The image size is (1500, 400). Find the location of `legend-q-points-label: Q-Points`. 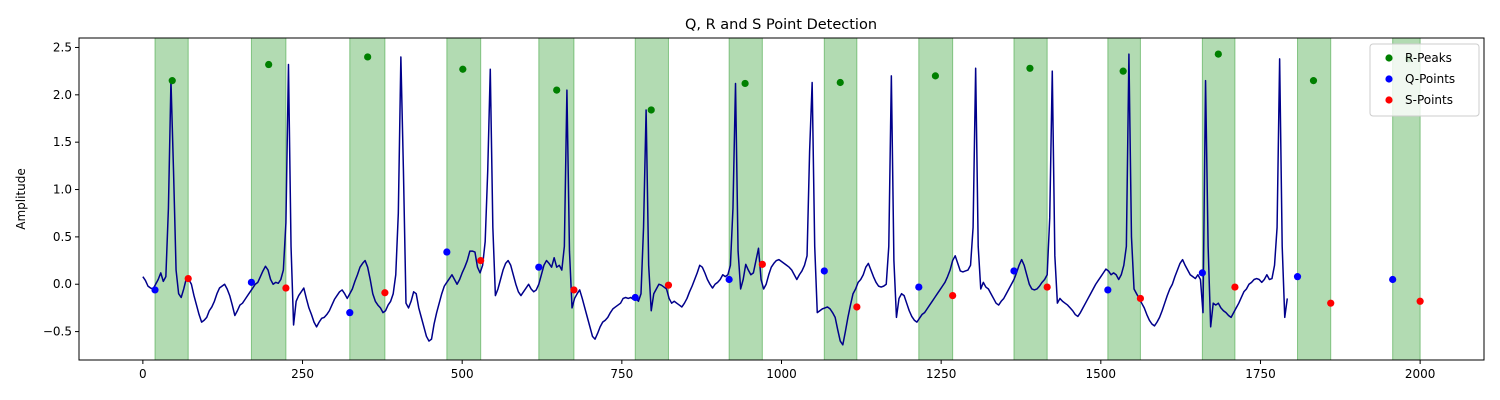

legend-q-points-label: Q-Points is located at coordinates (1430, 79).